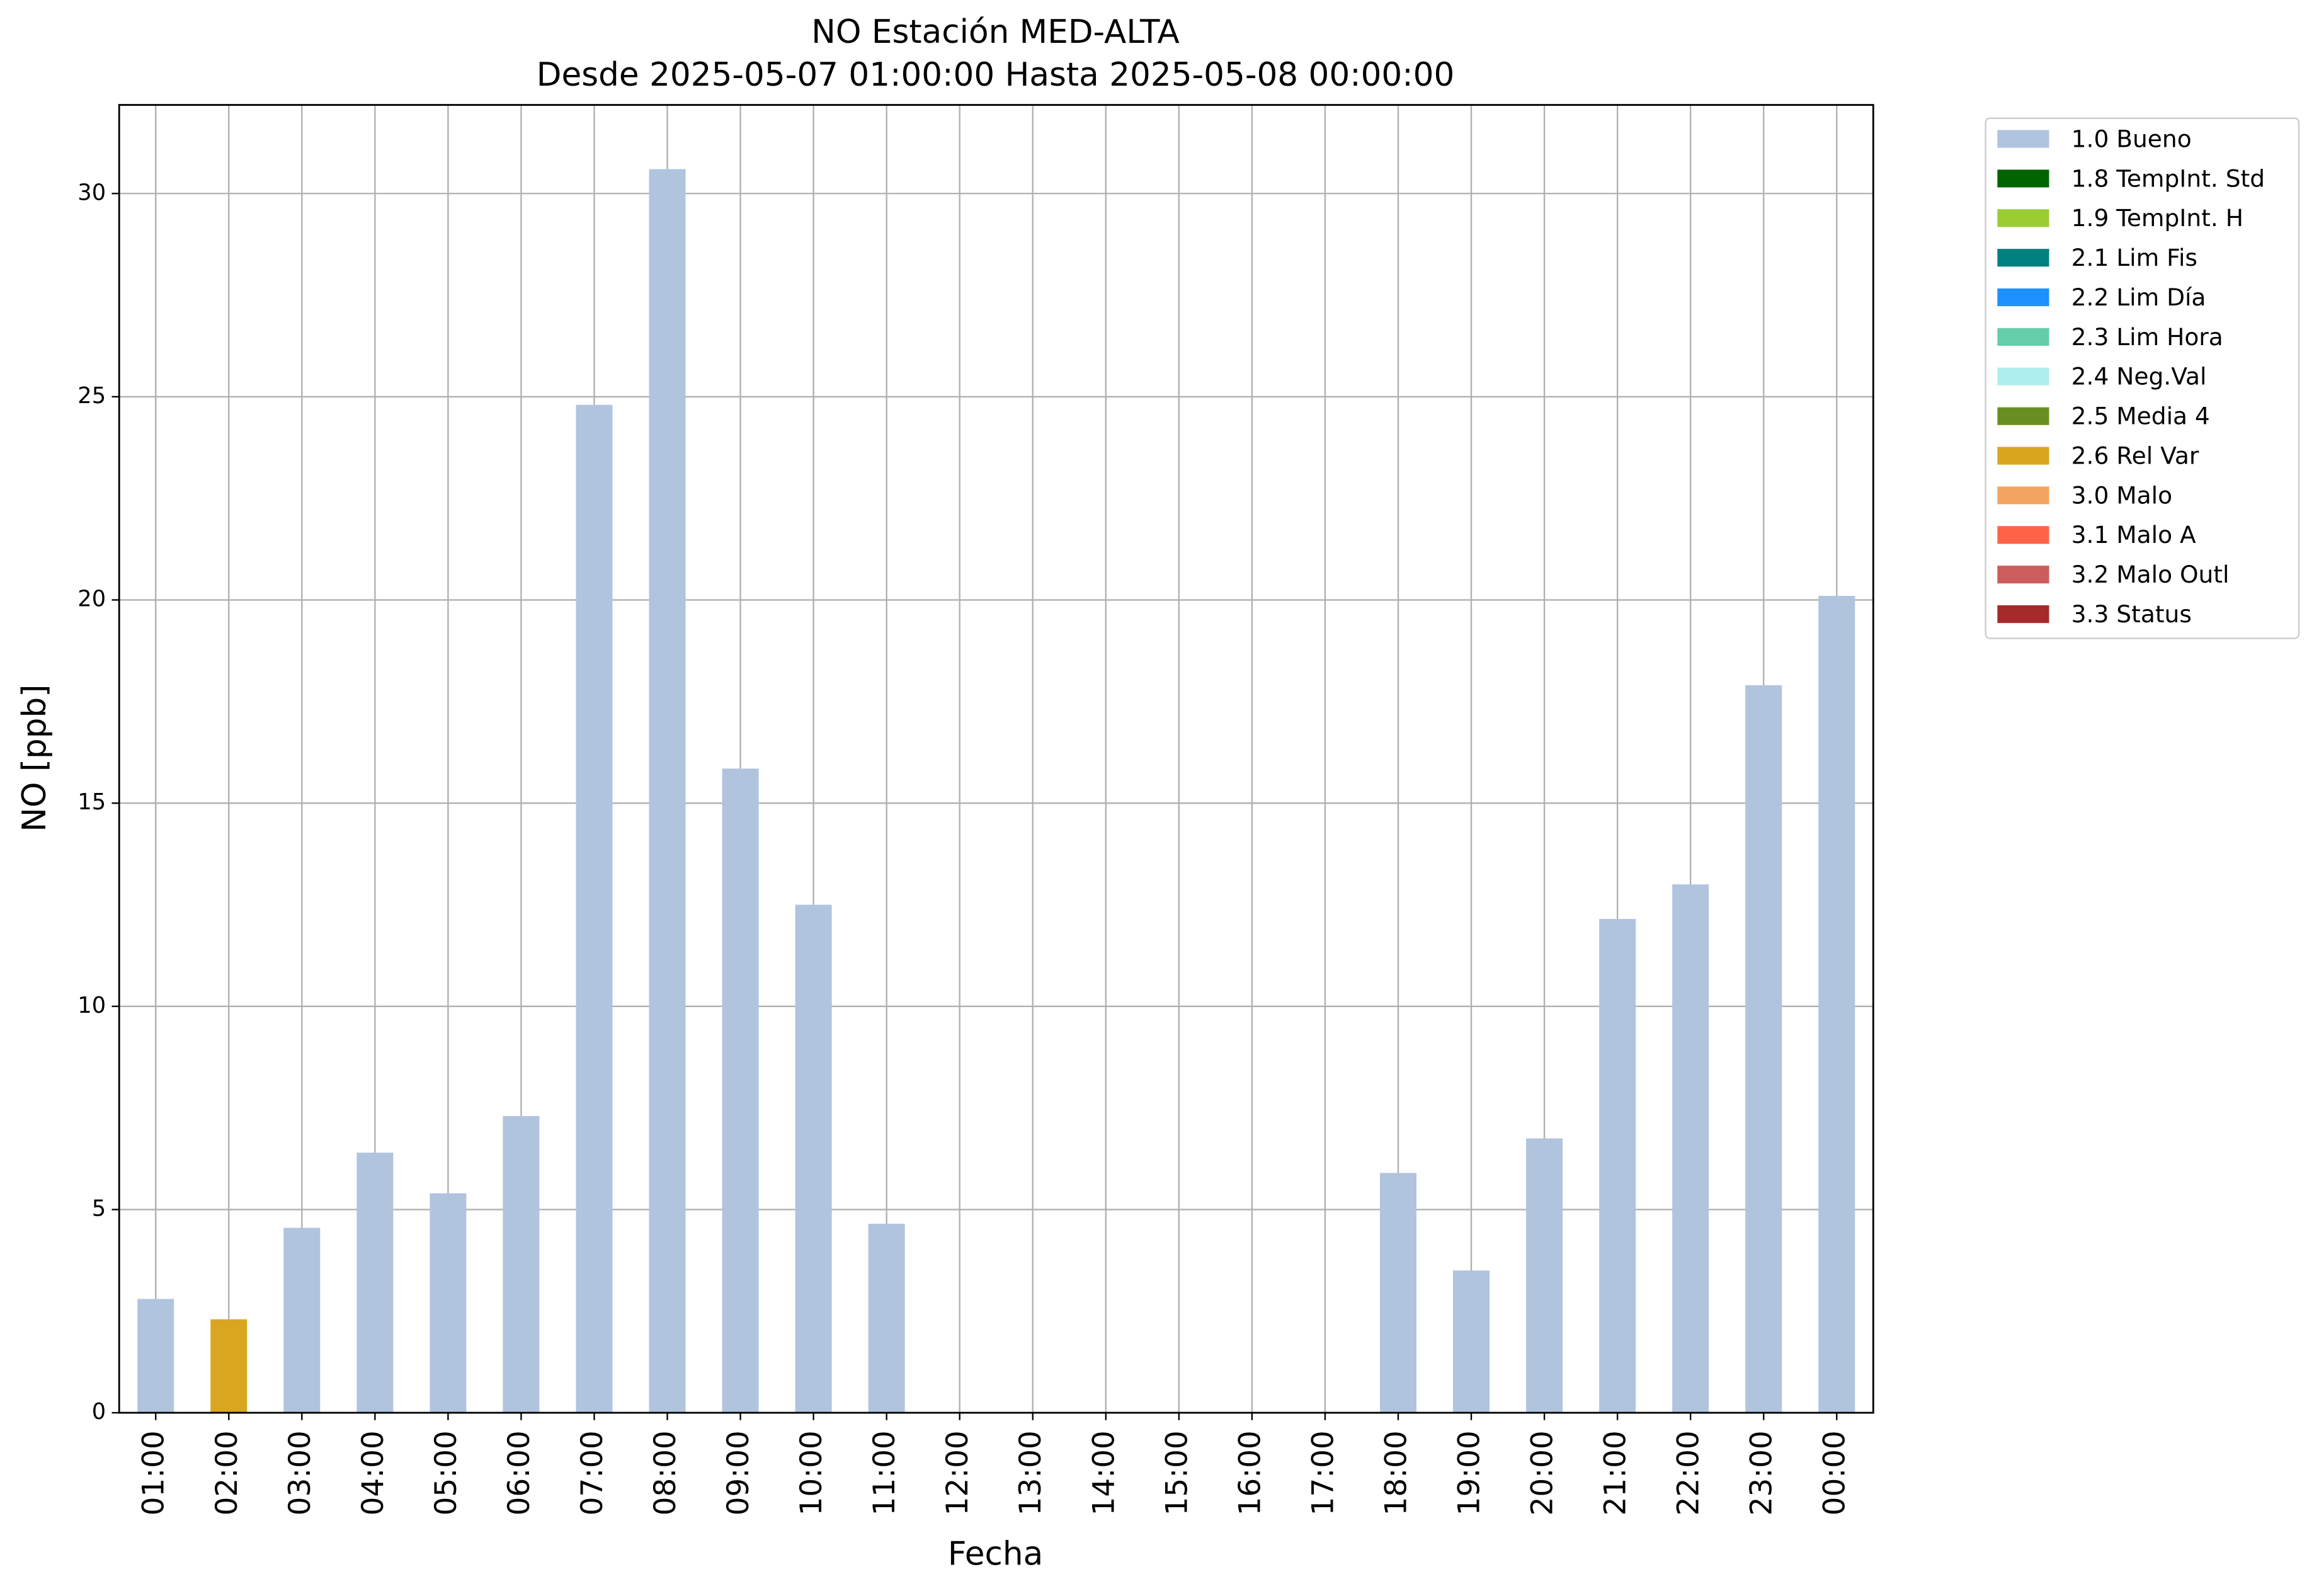 This screenshot has height=1596, width=2319. What do you see at coordinates (91, 599) in the screenshot?
I see `y-tick-label: 20` at bounding box center [91, 599].